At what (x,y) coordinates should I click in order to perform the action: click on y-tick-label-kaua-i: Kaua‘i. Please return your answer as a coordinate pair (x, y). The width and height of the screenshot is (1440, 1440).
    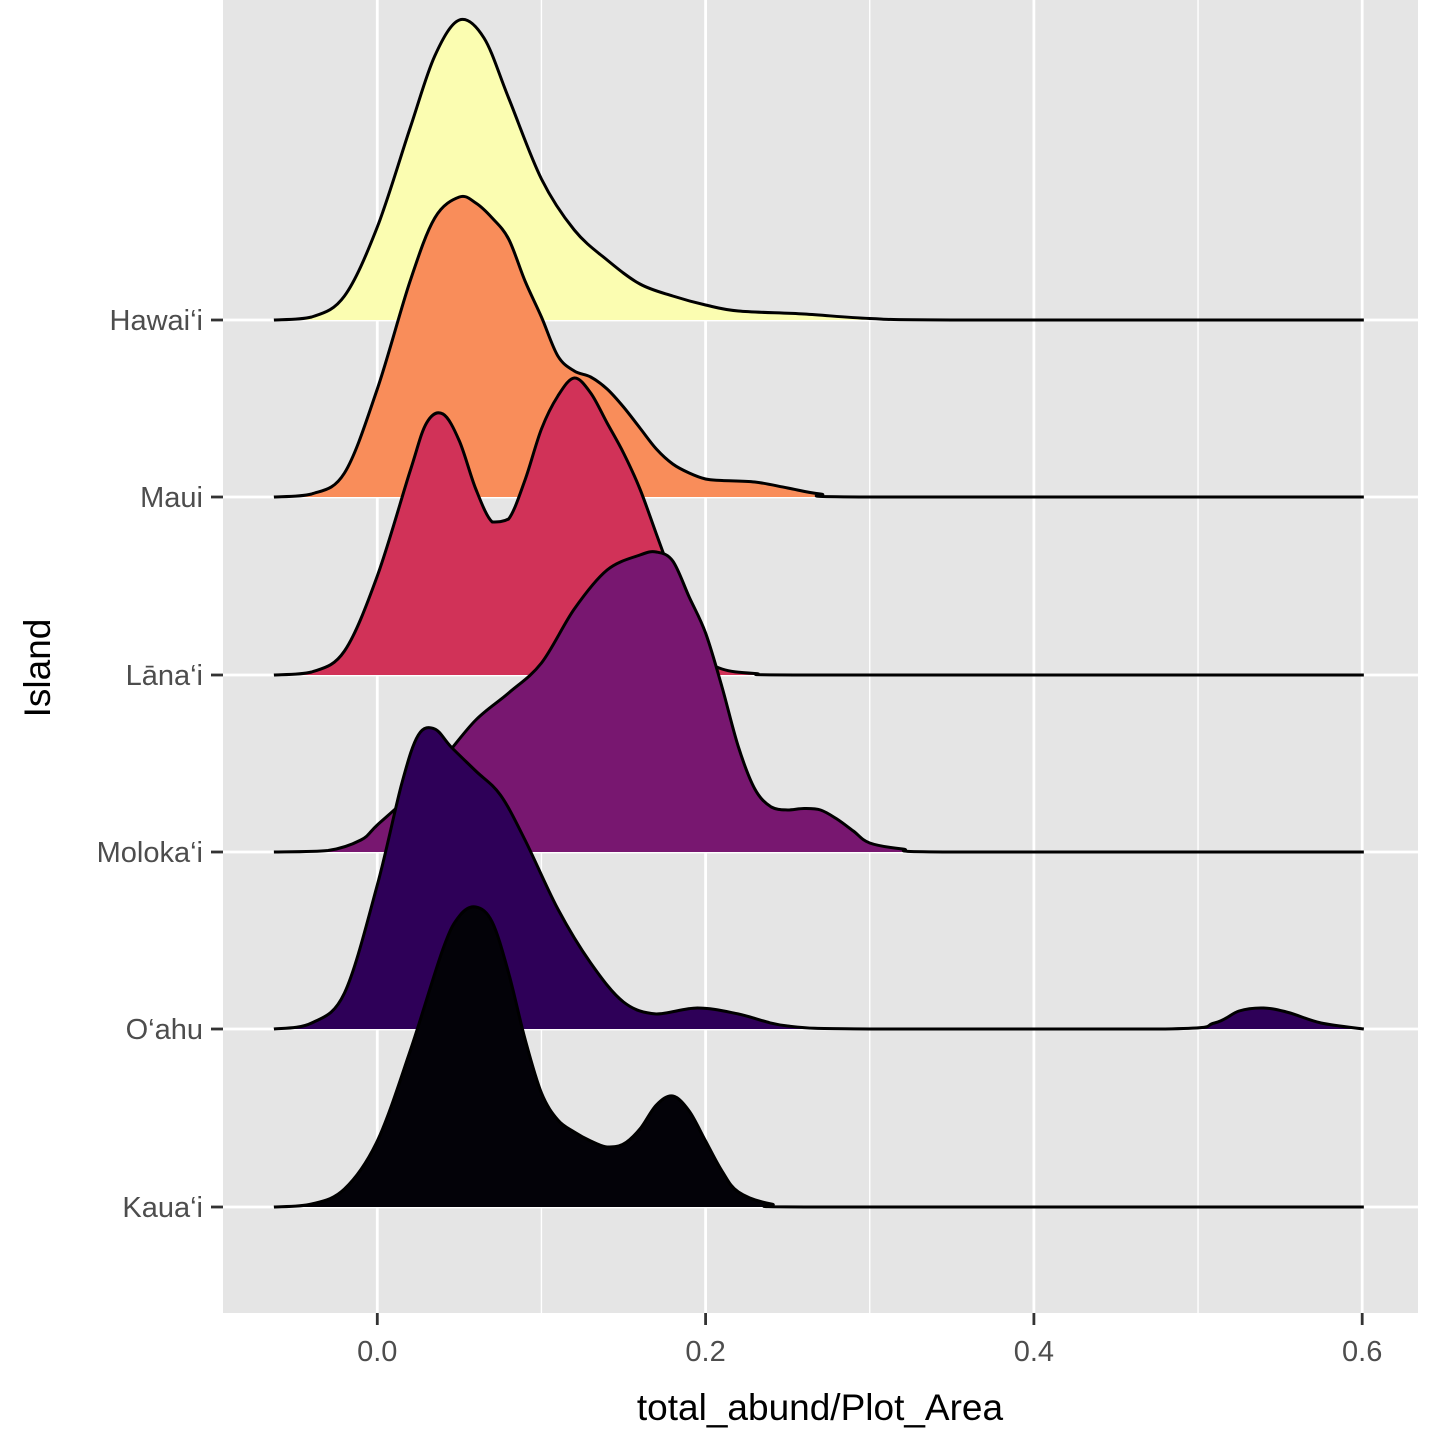
    Looking at the image, I should click on (162, 1208).